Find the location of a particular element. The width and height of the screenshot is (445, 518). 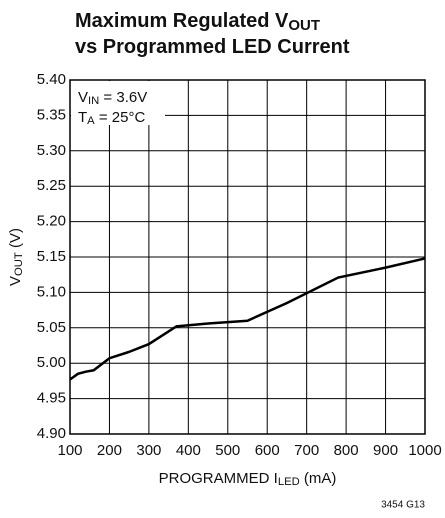

annotation-box is located at coordinates (118, 103).